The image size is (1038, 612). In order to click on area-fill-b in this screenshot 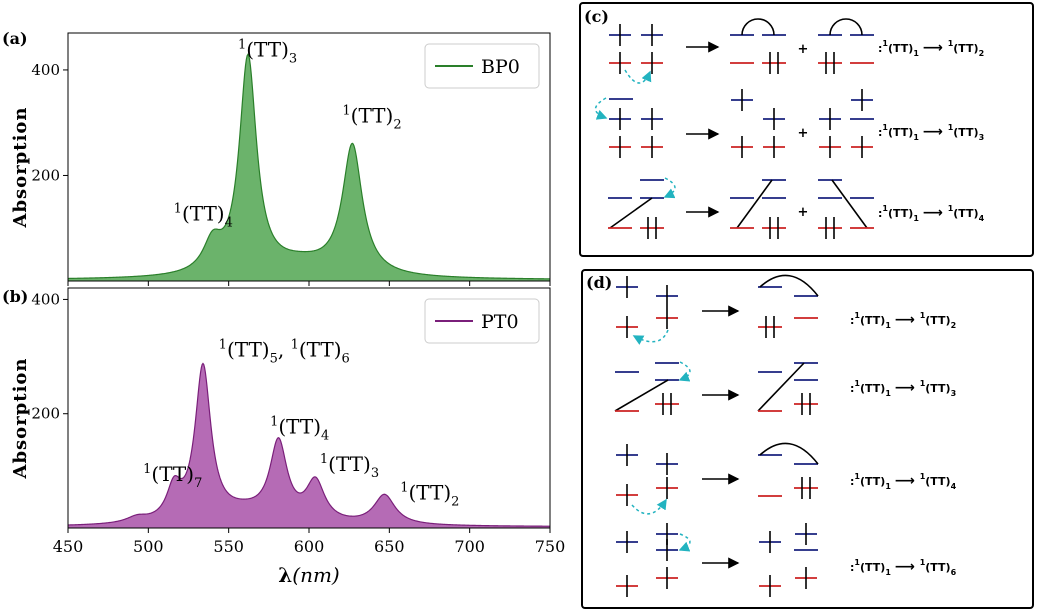, I will do `click(309, 445)`.